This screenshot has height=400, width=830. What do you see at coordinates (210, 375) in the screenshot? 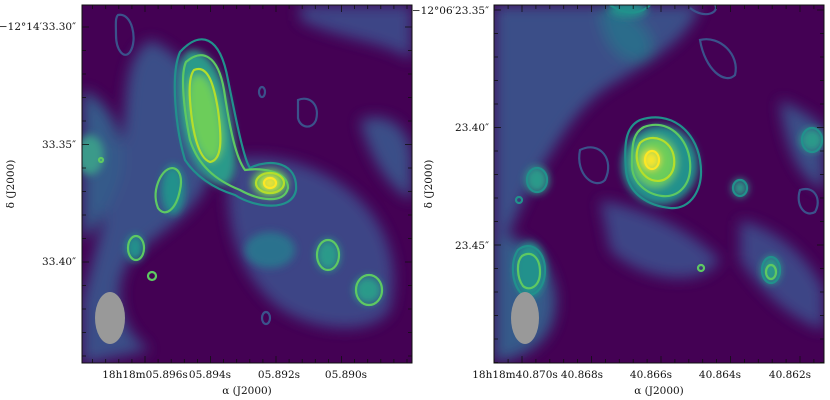
I see `x-tick-label: 05.894s` at bounding box center [210, 375].